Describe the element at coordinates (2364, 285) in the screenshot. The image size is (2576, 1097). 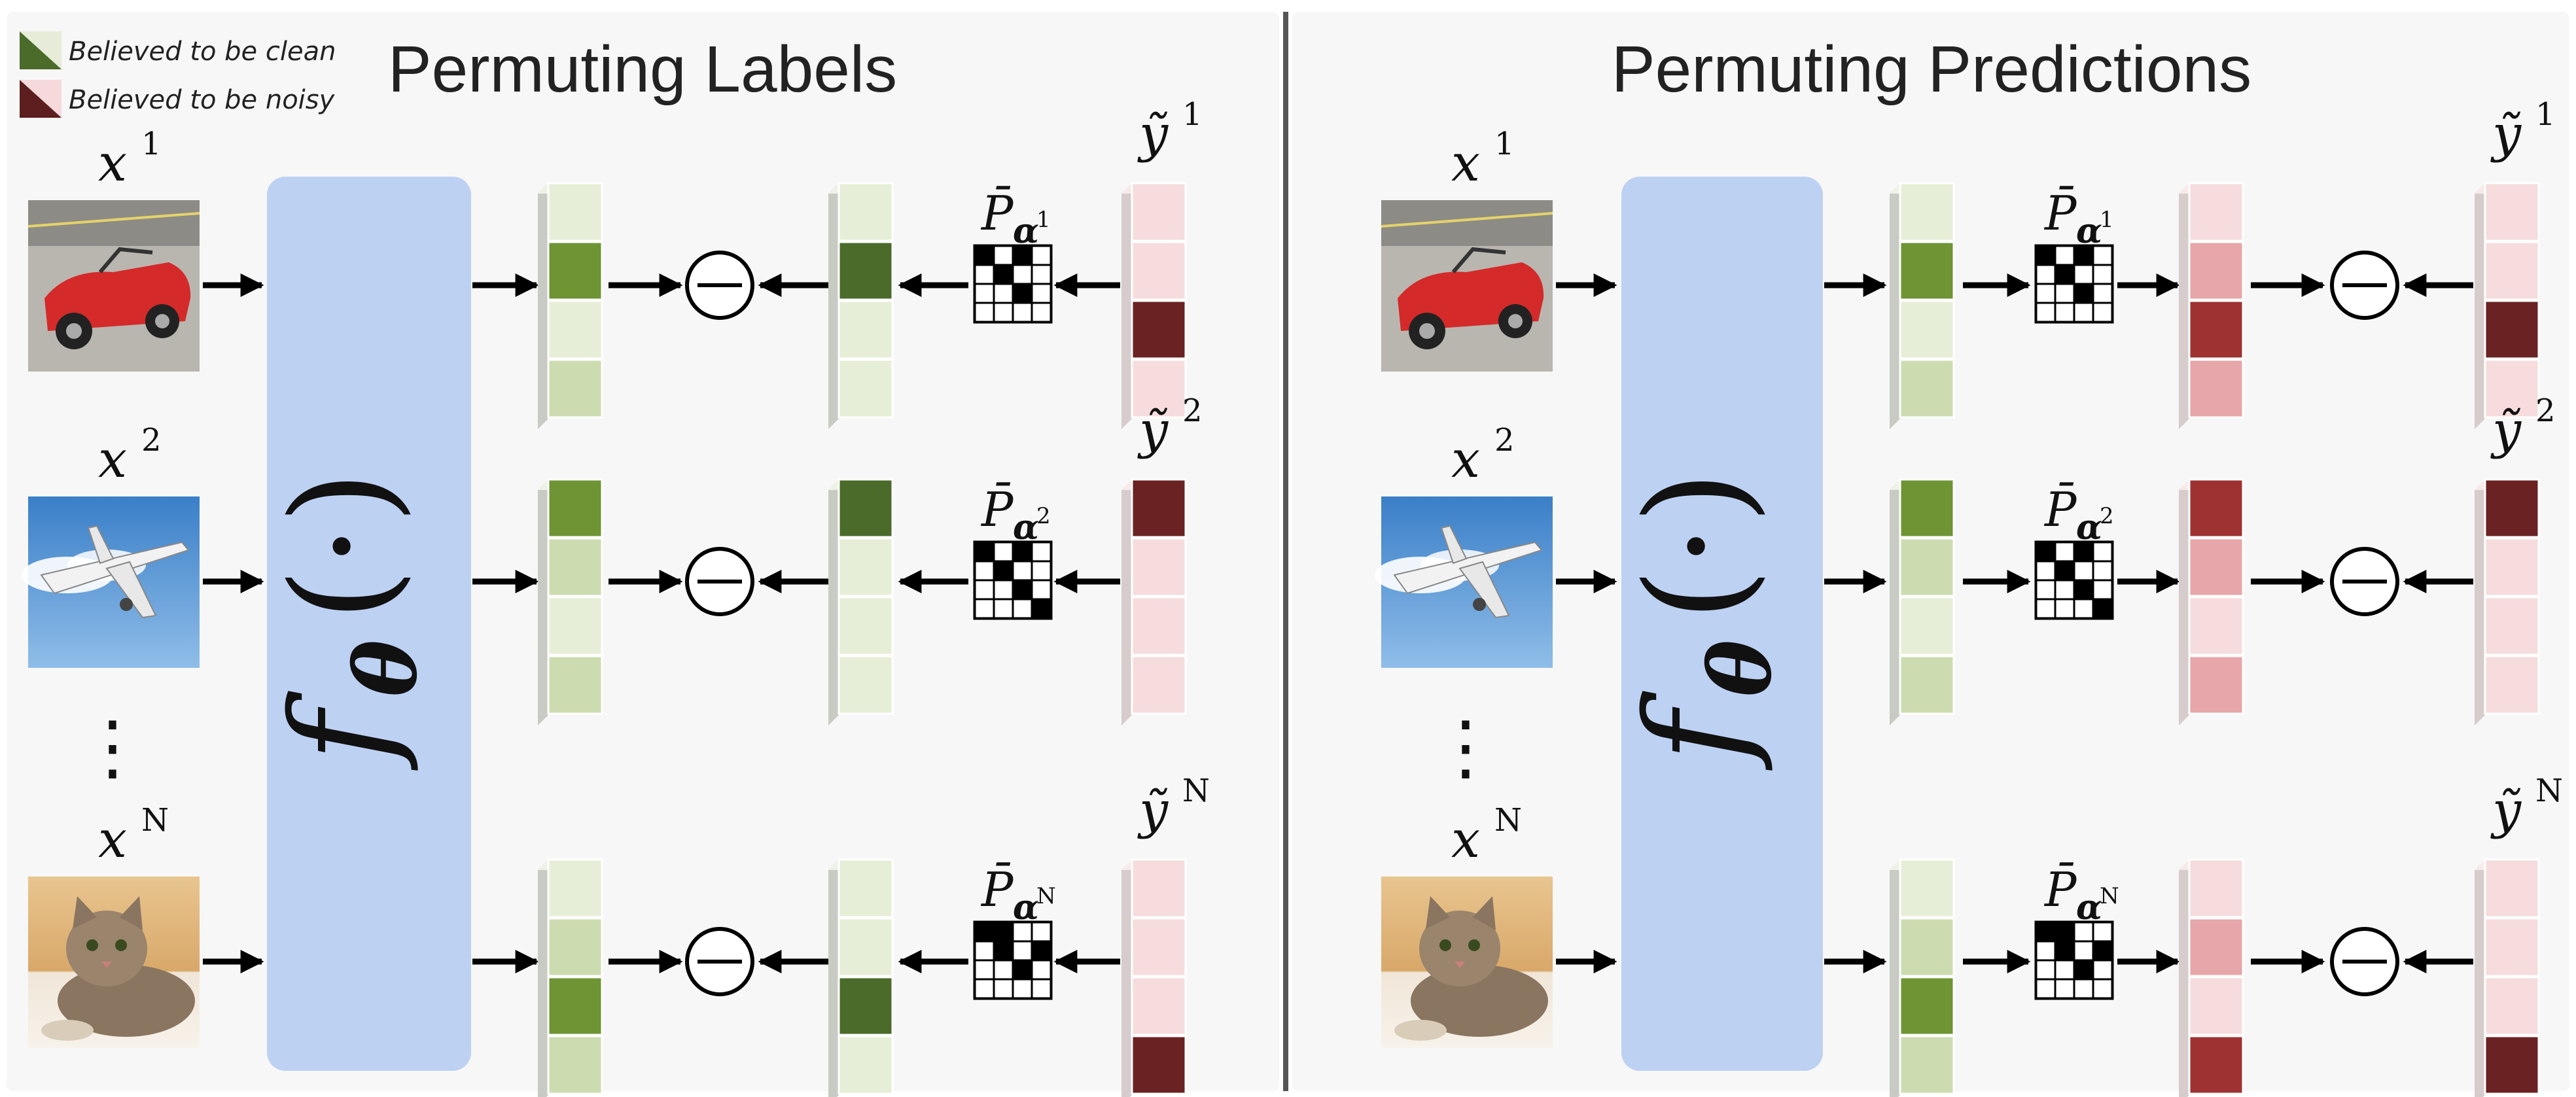
I see `right-row-0-minus-op` at that location.